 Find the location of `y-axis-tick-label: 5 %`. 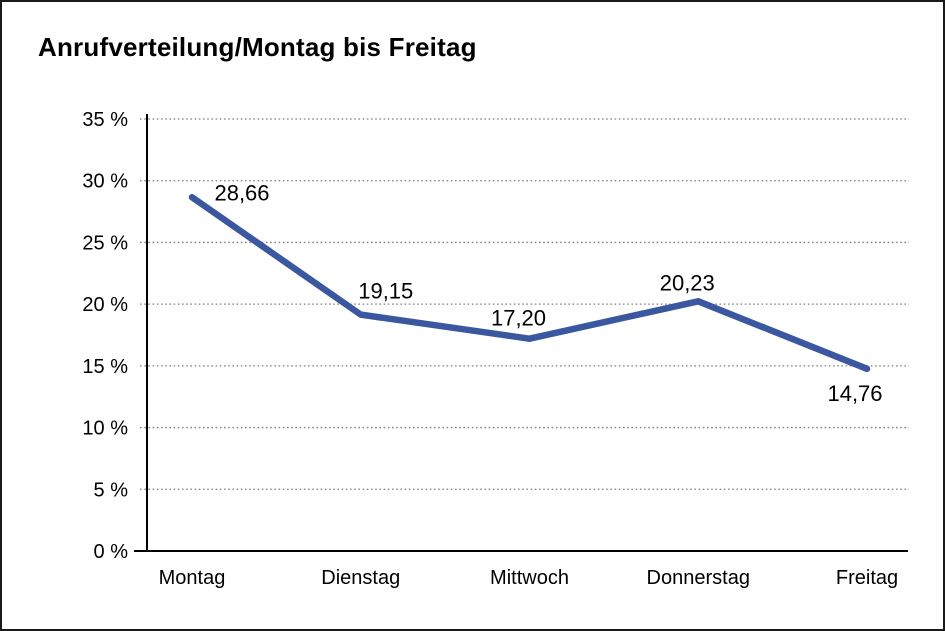

y-axis-tick-label: 5 % is located at coordinates (111, 490).